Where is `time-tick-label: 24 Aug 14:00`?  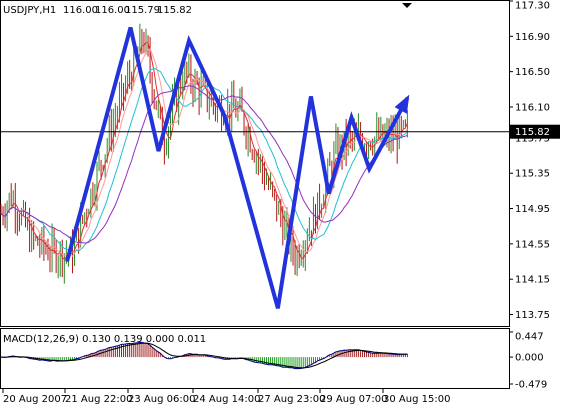
time-tick-label: 24 Aug 14:00 is located at coordinates (226, 399).